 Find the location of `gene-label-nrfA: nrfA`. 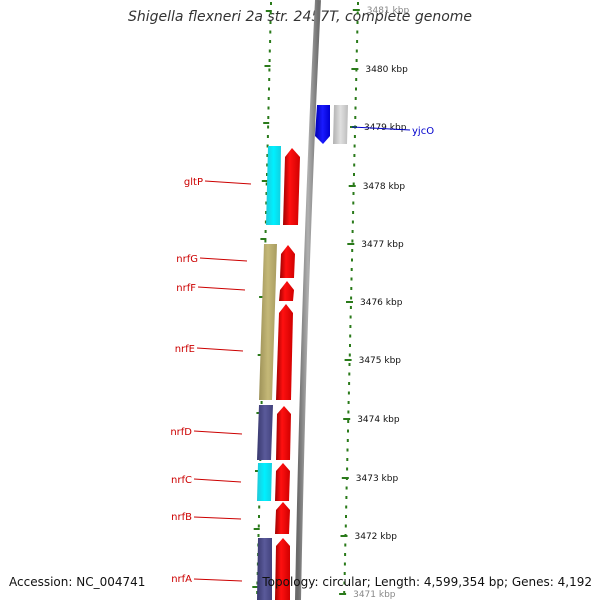

gene-label-nrfA: nrfA is located at coordinates (207, 579).